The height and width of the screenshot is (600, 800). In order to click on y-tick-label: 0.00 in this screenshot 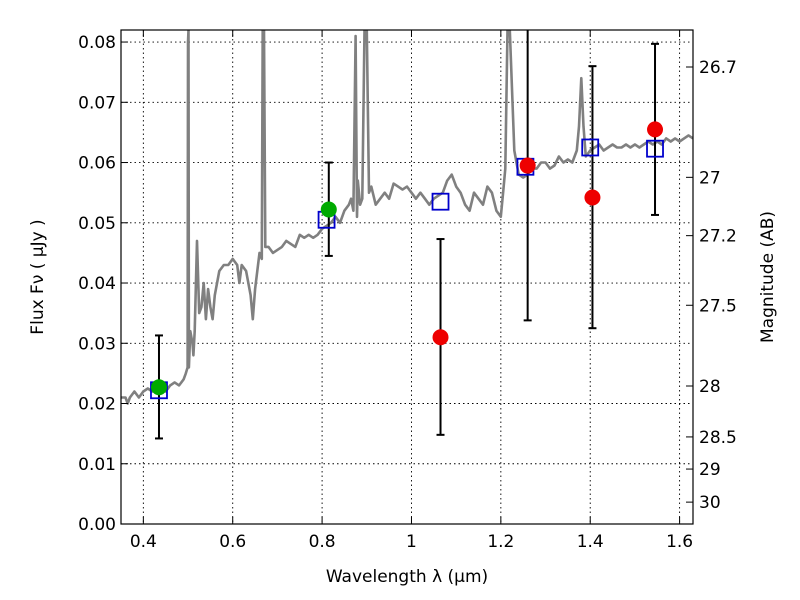, I will do `click(97, 525)`.